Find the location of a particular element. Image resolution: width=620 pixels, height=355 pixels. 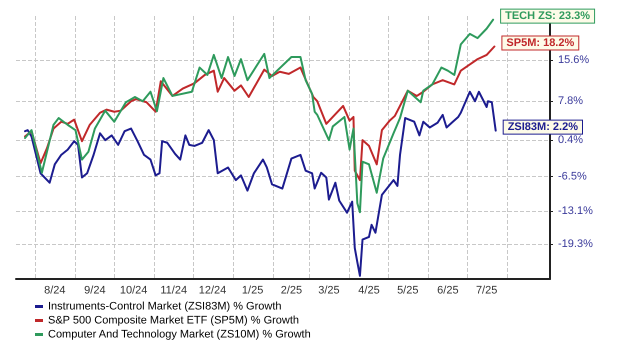

x-tick-label: 12/24 is located at coordinates (212, 290).